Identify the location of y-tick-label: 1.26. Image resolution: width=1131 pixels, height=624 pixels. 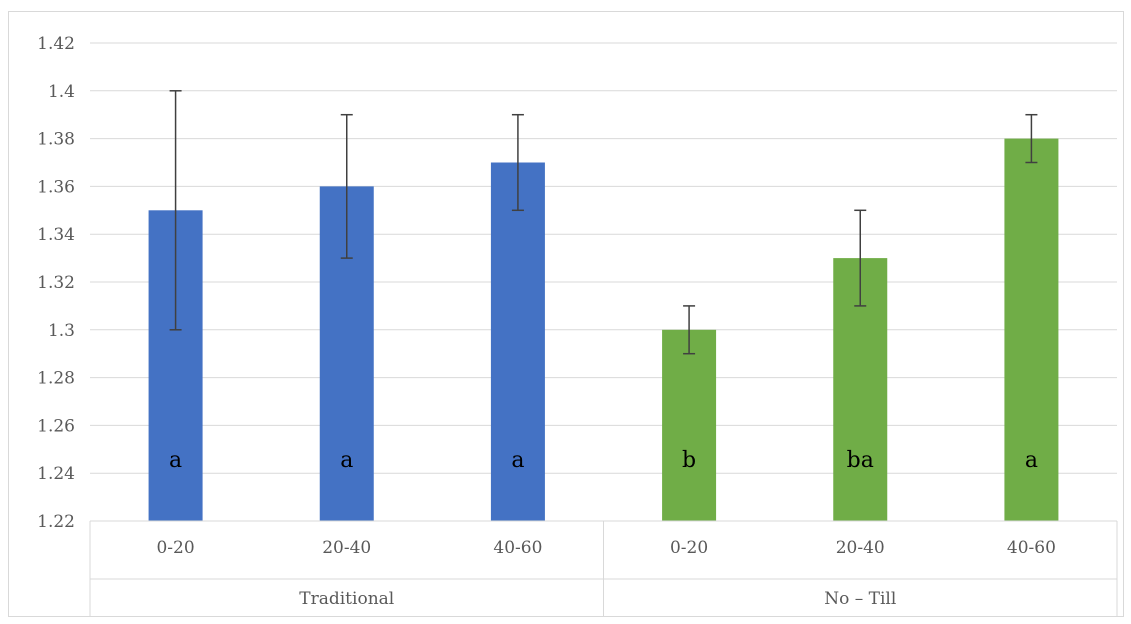
(56, 426).